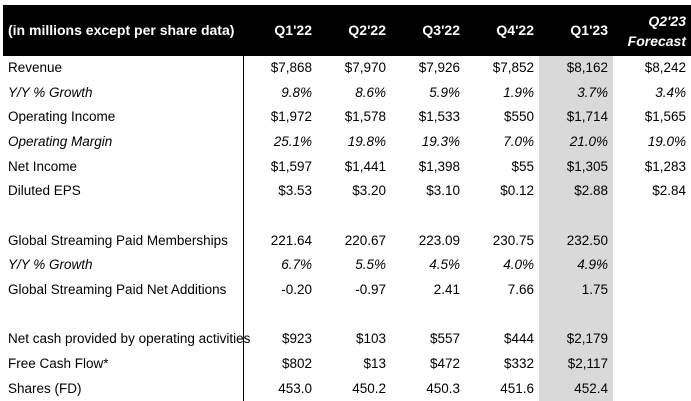 The image size is (691, 401). I want to click on table-row: Y/Y % Growth 6.7% 5.5% 4.5% 4.0% 4.9%, so click(347, 265).